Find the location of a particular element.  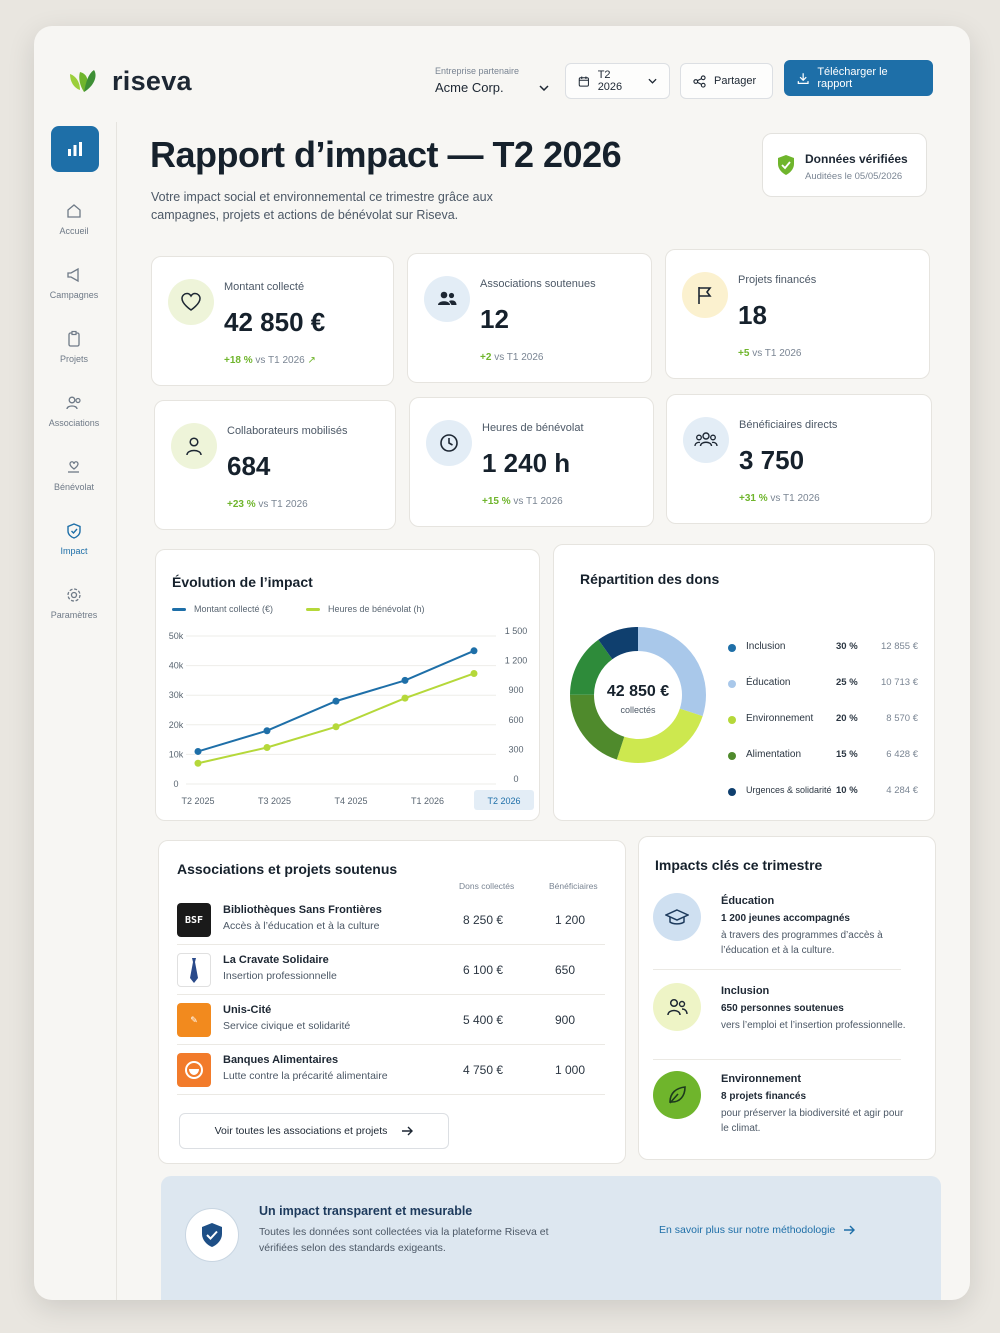

stat-delta: +31 % vs T1 2026 is located at coordinates (779, 498).